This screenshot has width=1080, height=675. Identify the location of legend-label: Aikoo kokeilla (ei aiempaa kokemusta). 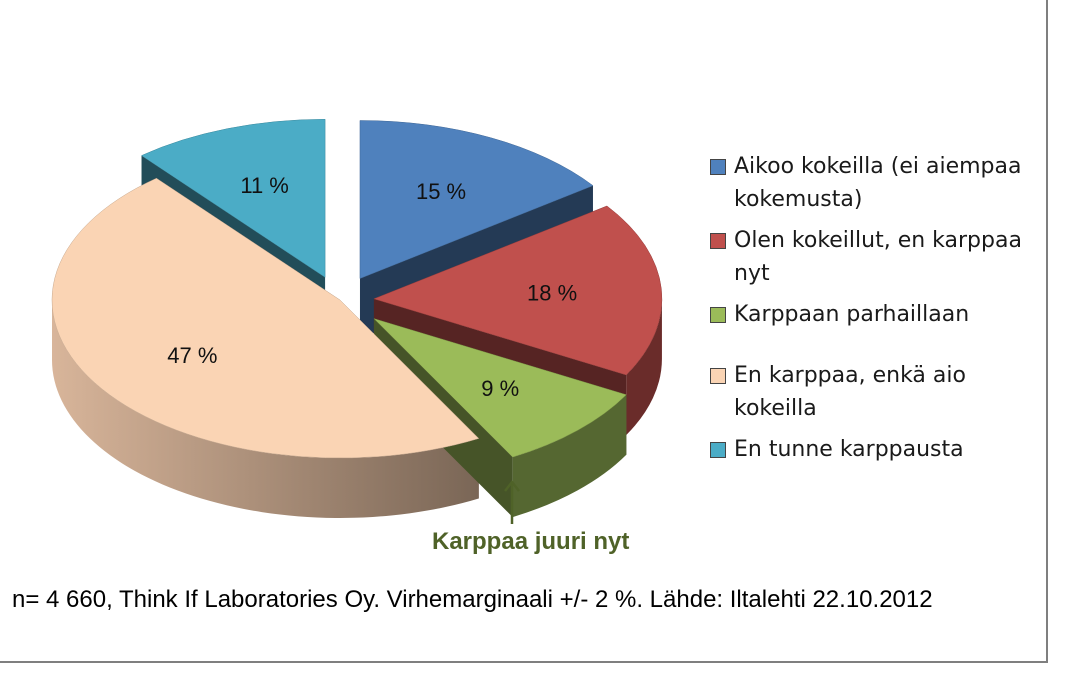
(878, 183).